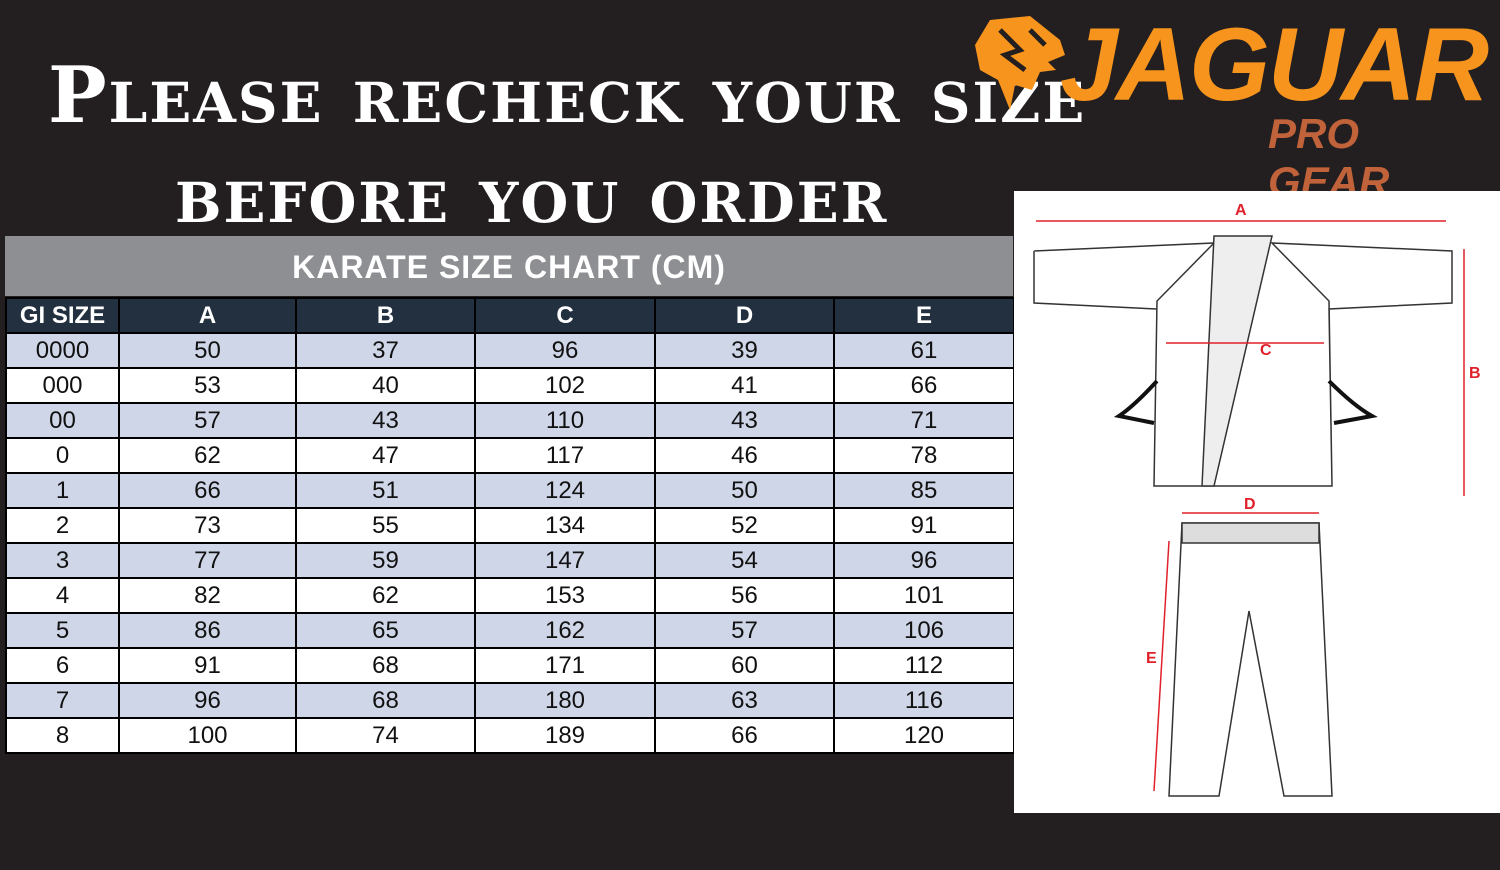 The height and width of the screenshot is (870, 1500). I want to click on table-cell: 124, so click(565, 490).